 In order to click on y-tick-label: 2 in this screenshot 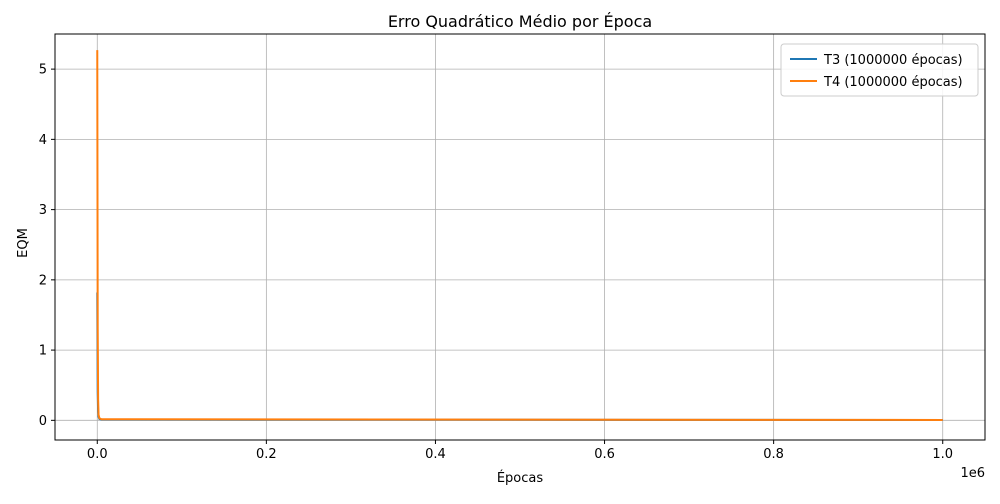, I will do `click(43, 280)`.